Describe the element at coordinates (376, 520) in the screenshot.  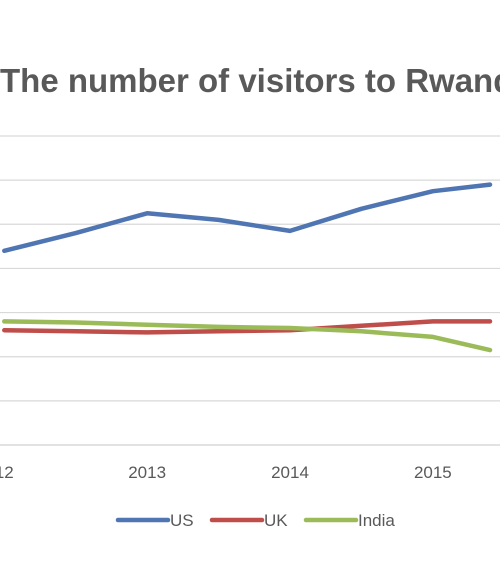
I see `legend-label-india: India` at that location.